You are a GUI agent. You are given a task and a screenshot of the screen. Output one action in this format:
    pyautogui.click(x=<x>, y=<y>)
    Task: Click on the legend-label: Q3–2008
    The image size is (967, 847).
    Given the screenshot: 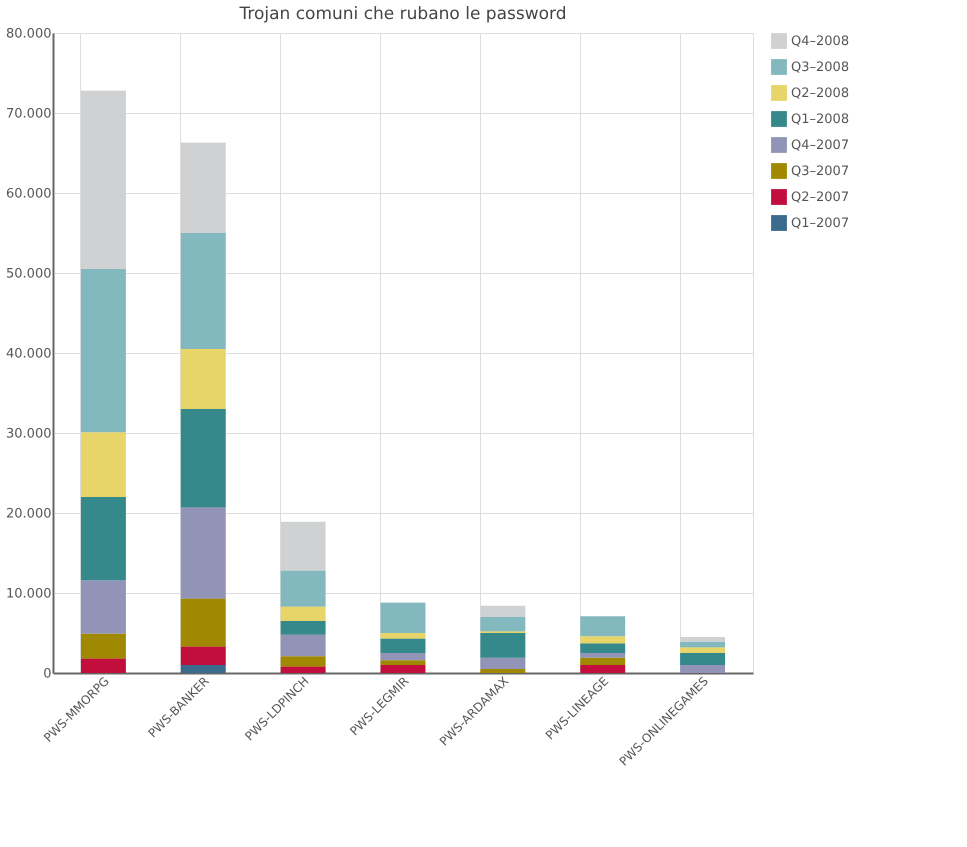 What is the action you would take?
    pyautogui.click(x=820, y=67)
    